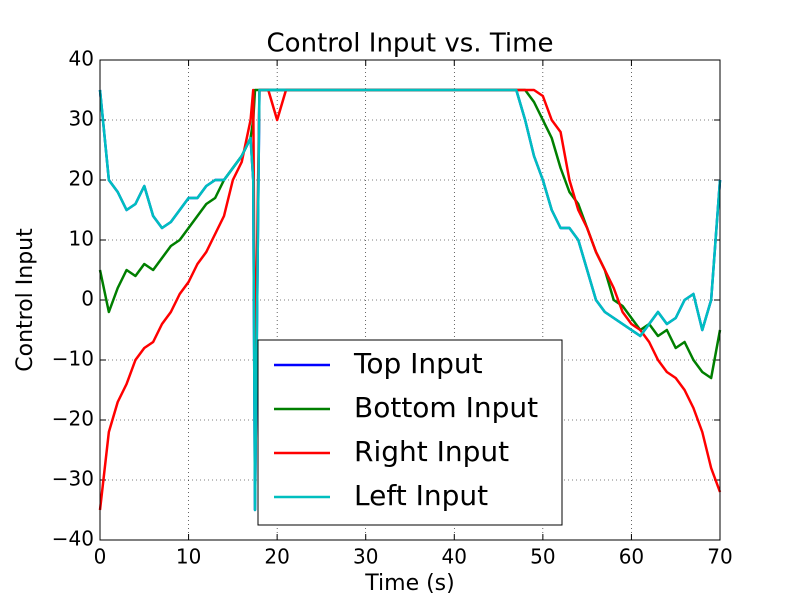 The width and height of the screenshot is (800, 600). Describe the element at coordinates (421, 495) in the screenshot. I see `legend-label: Left Input` at that location.